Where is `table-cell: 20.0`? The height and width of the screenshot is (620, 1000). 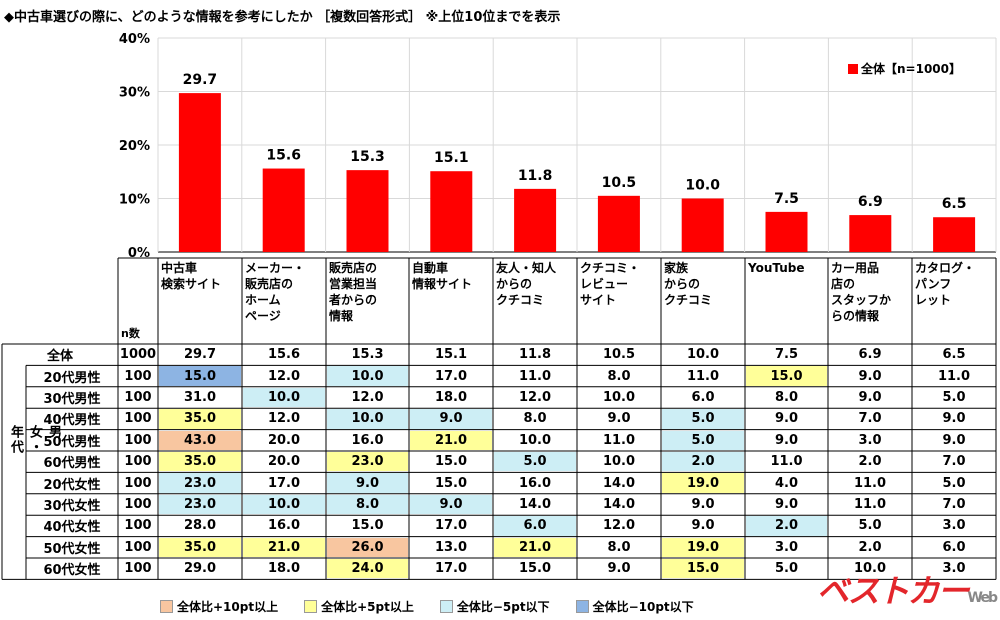 table-cell: 20.0 is located at coordinates (284, 462).